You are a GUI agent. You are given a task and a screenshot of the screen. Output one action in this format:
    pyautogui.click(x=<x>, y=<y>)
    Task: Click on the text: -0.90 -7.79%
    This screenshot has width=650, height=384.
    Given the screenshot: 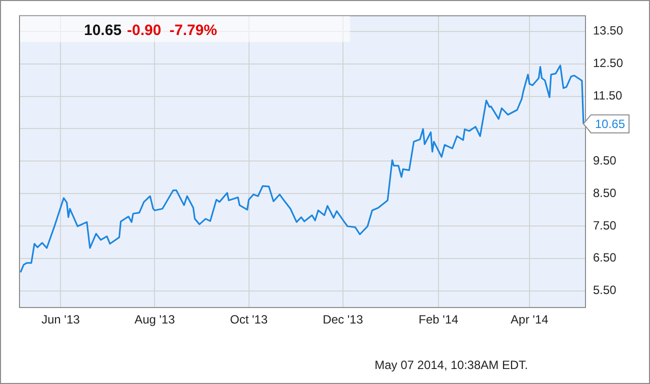 What is the action you would take?
    pyautogui.click(x=172, y=30)
    